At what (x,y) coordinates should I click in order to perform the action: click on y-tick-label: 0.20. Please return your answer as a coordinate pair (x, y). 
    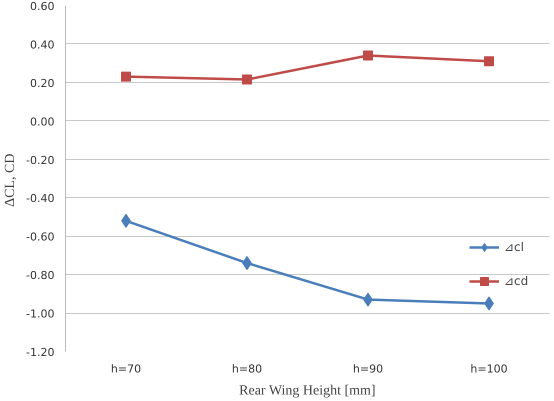
    Looking at the image, I should click on (42, 83).